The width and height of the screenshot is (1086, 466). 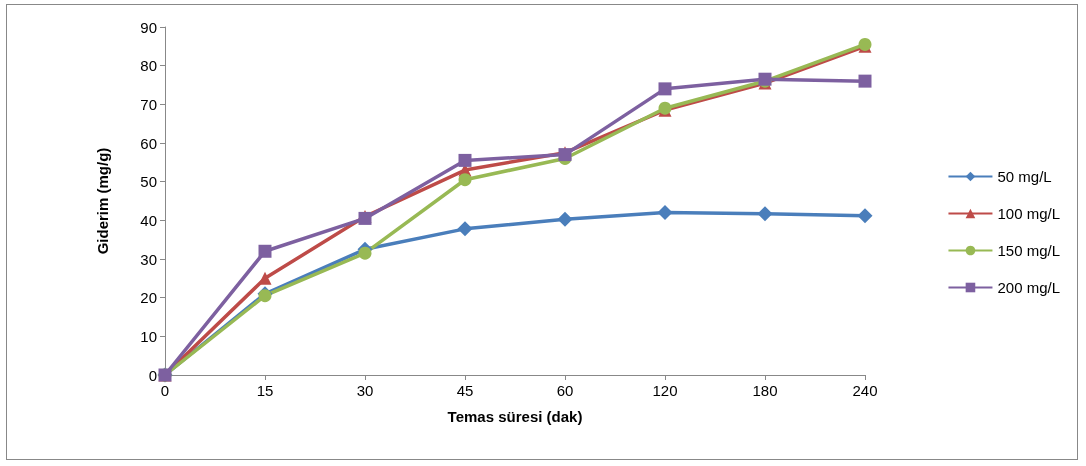 What do you see at coordinates (1029, 250) in the screenshot?
I see `legend-label: 150 mg/L` at bounding box center [1029, 250].